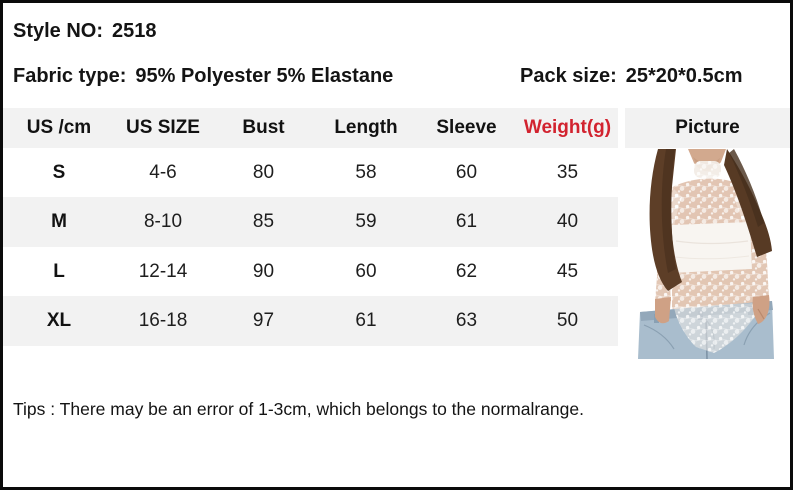  I want to click on row-l-length: 60, so click(366, 271).